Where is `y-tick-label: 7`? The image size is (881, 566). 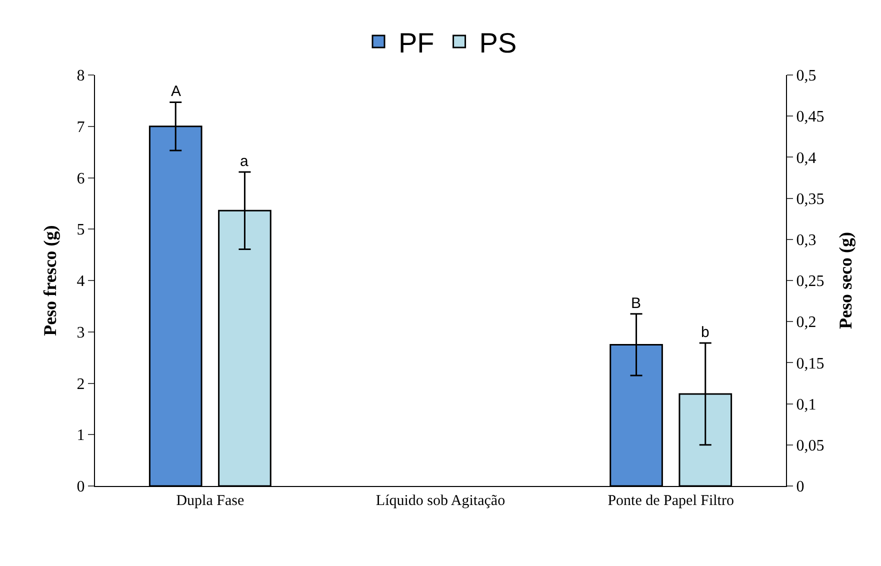 y-tick-label: 7 is located at coordinates (80, 127).